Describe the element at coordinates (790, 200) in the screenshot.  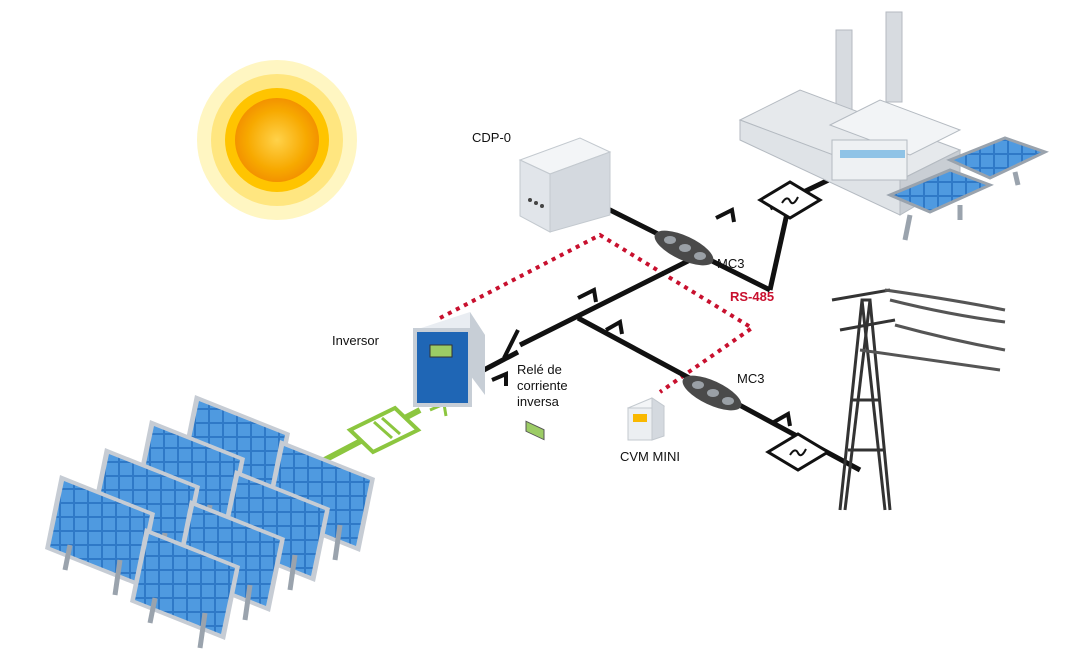
I see `converter-top-icon` at that location.